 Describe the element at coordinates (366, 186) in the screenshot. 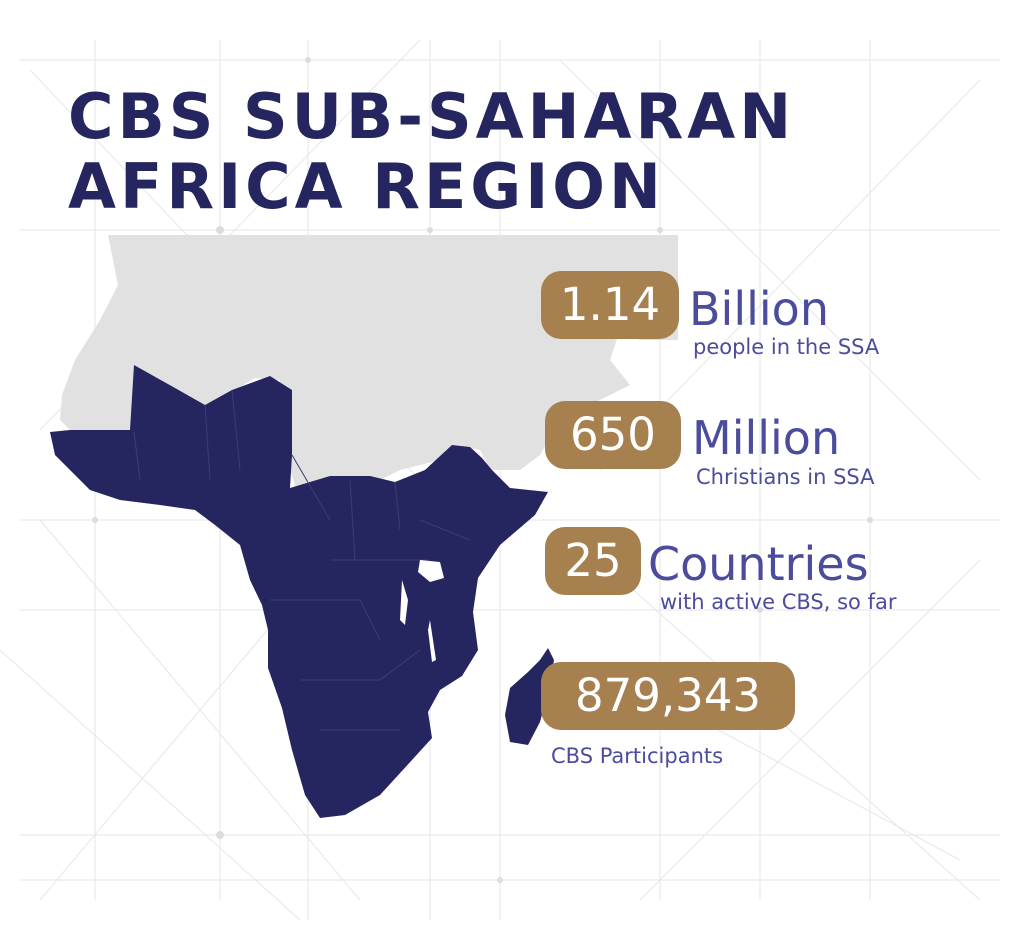

I see `title-line-2: AFRICA REGION` at that location.